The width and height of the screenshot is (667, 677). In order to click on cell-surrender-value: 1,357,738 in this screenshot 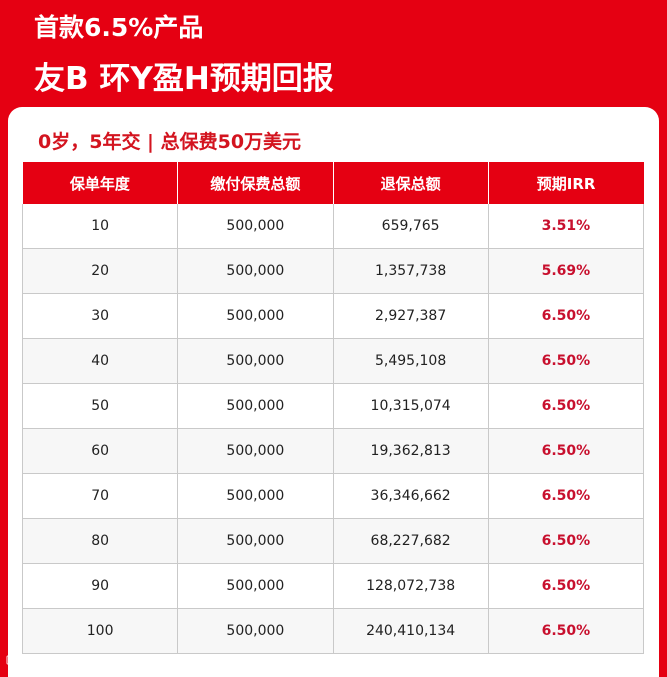, I will do `click(410, 271)`.